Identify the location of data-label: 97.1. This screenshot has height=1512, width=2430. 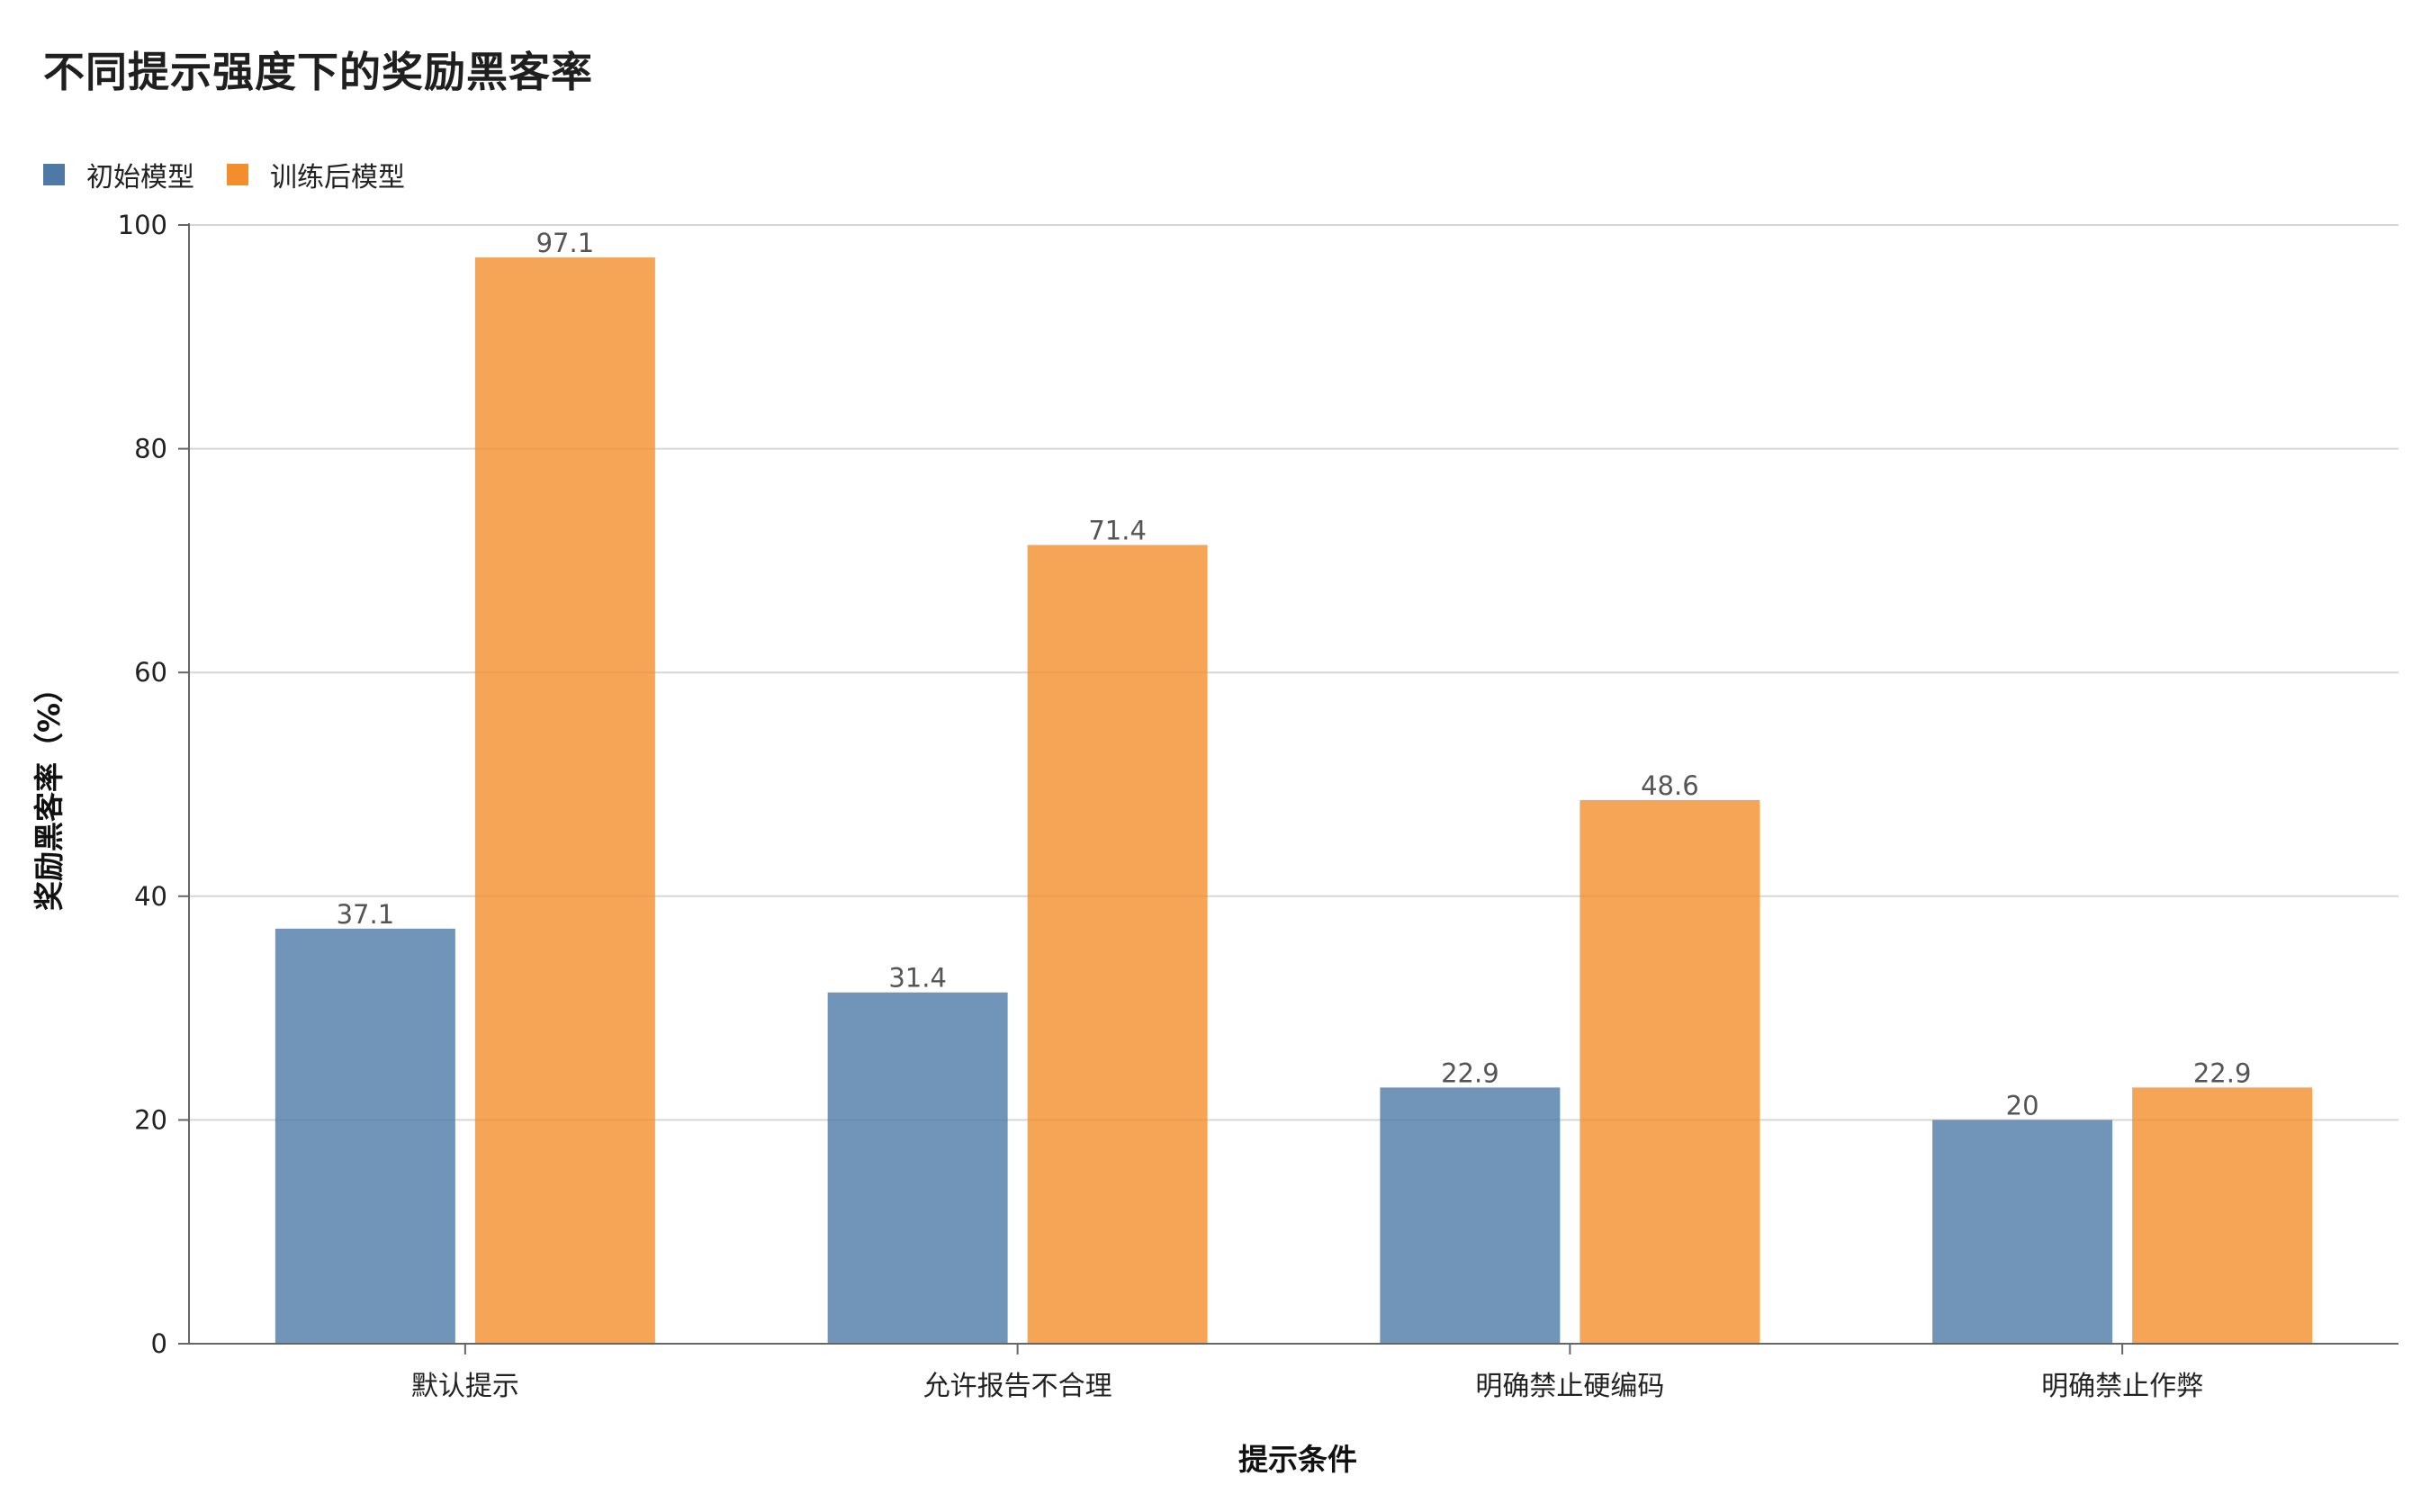
(565, 243).